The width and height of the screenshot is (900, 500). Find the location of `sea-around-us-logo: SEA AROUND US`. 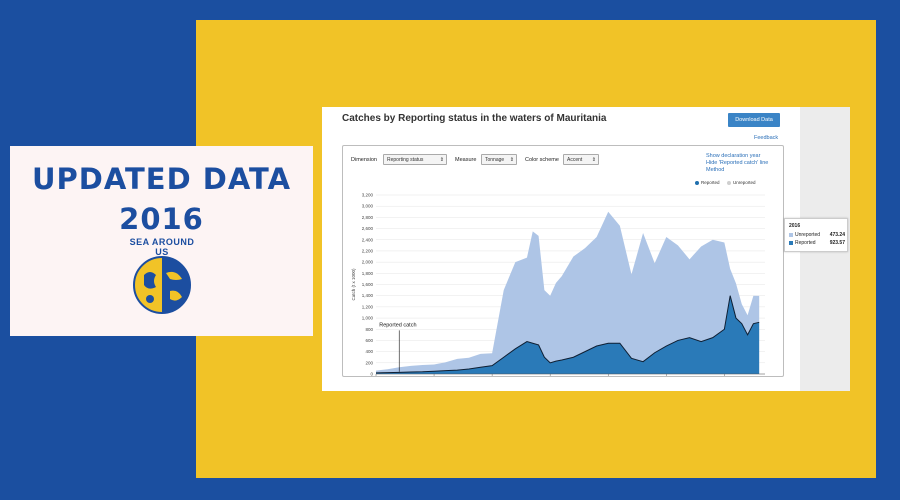

sea-around-us-logo: SEA AROUND US is located at coordinates (162, 279).